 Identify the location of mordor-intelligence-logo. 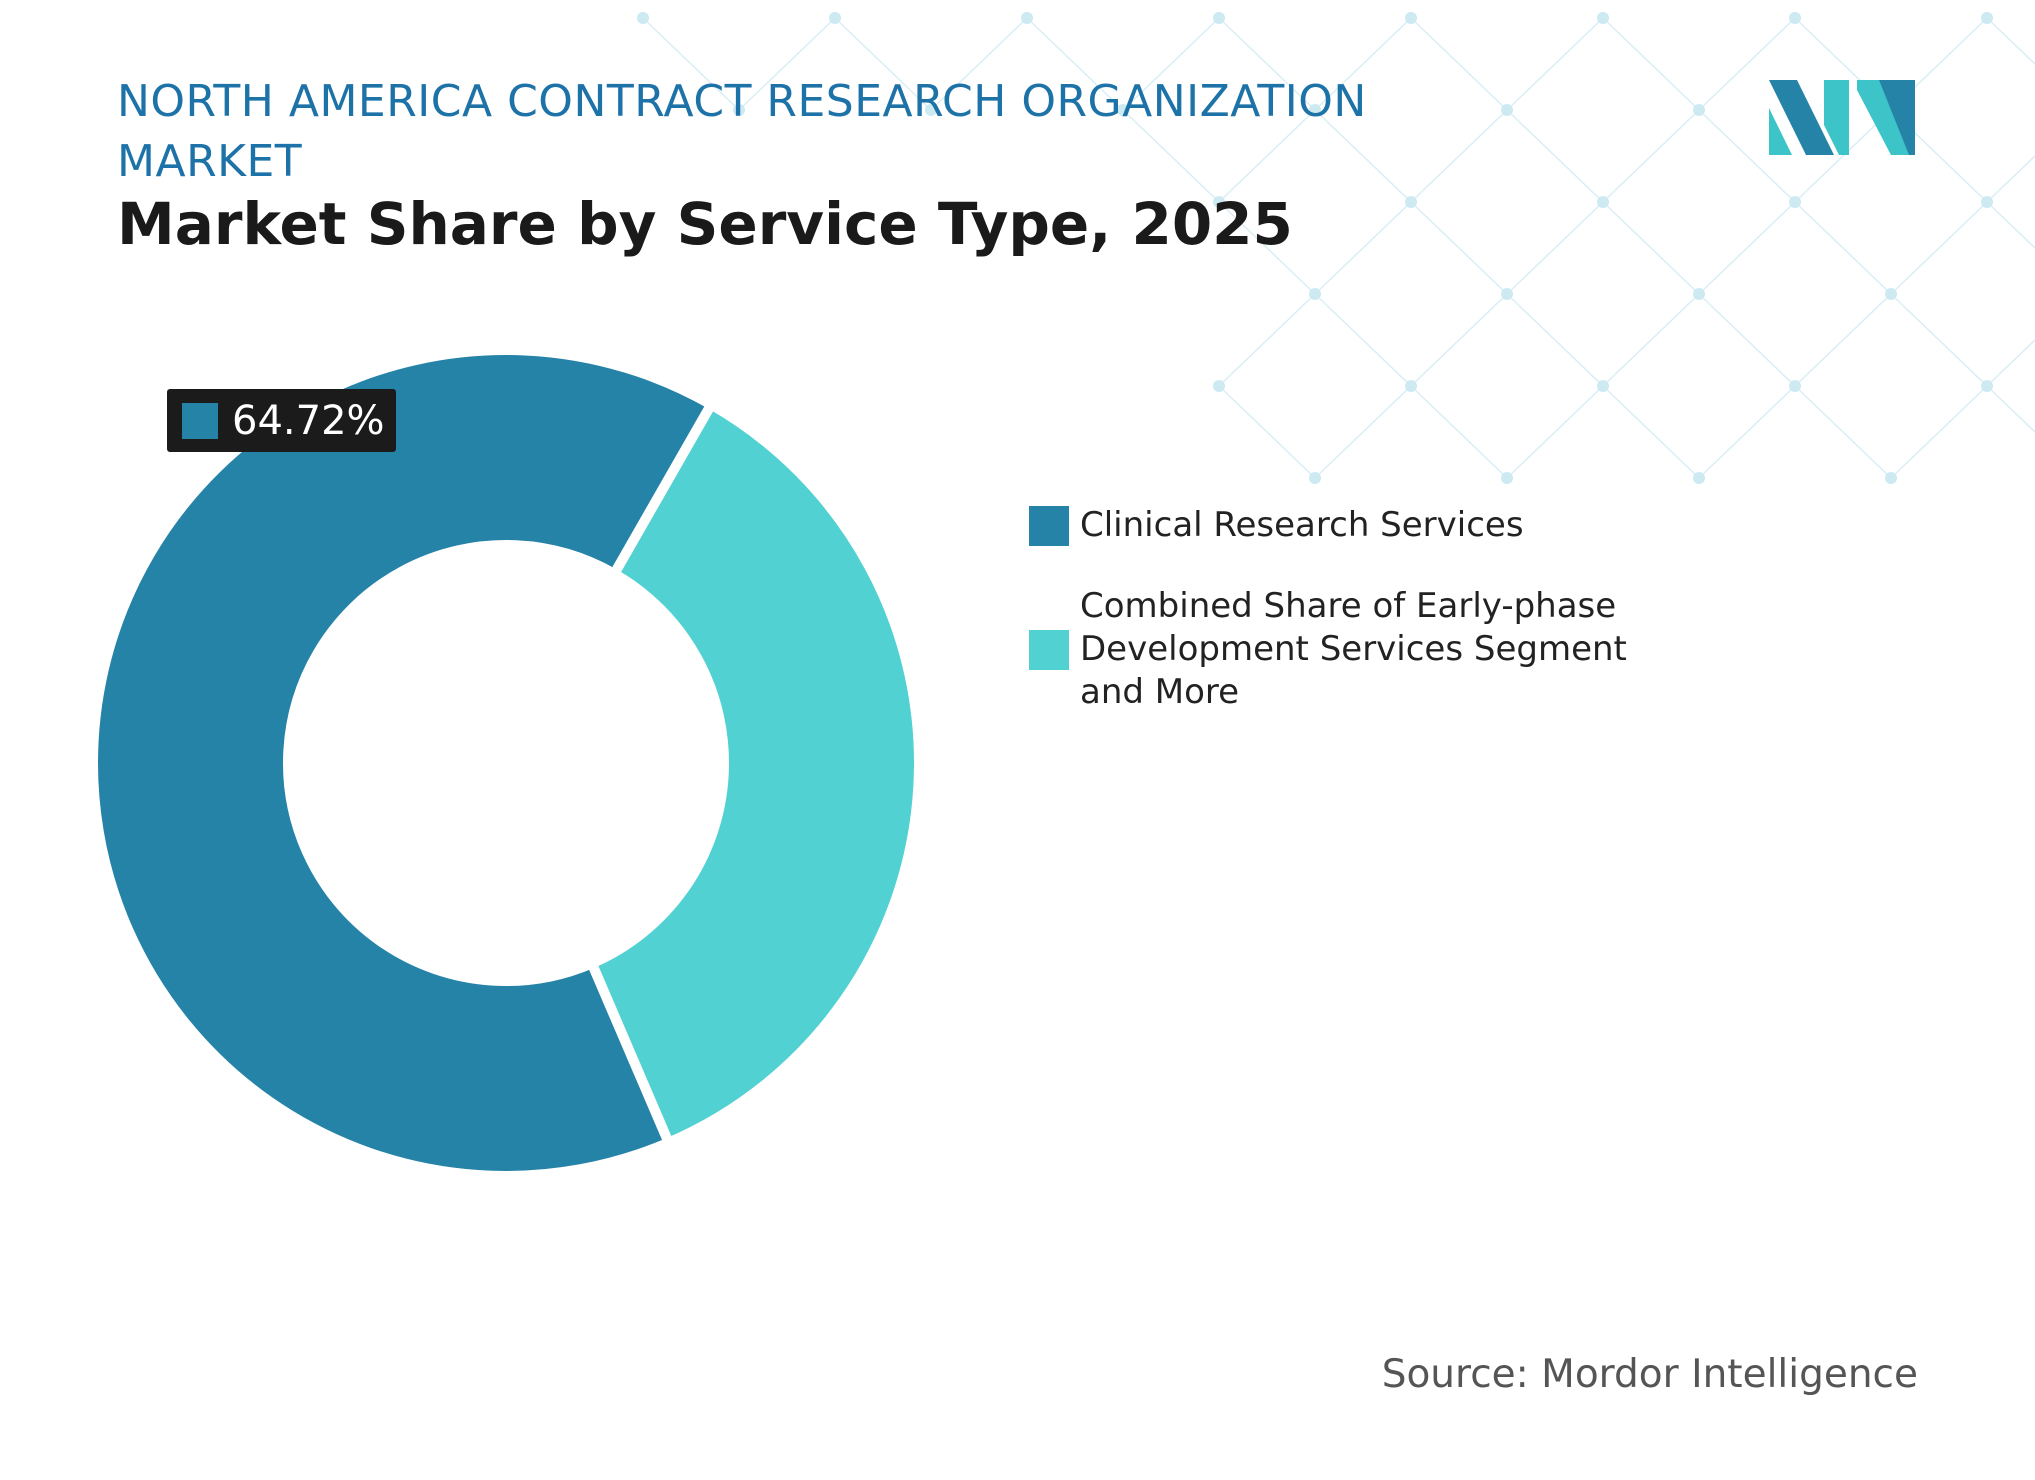
(1842, 117).